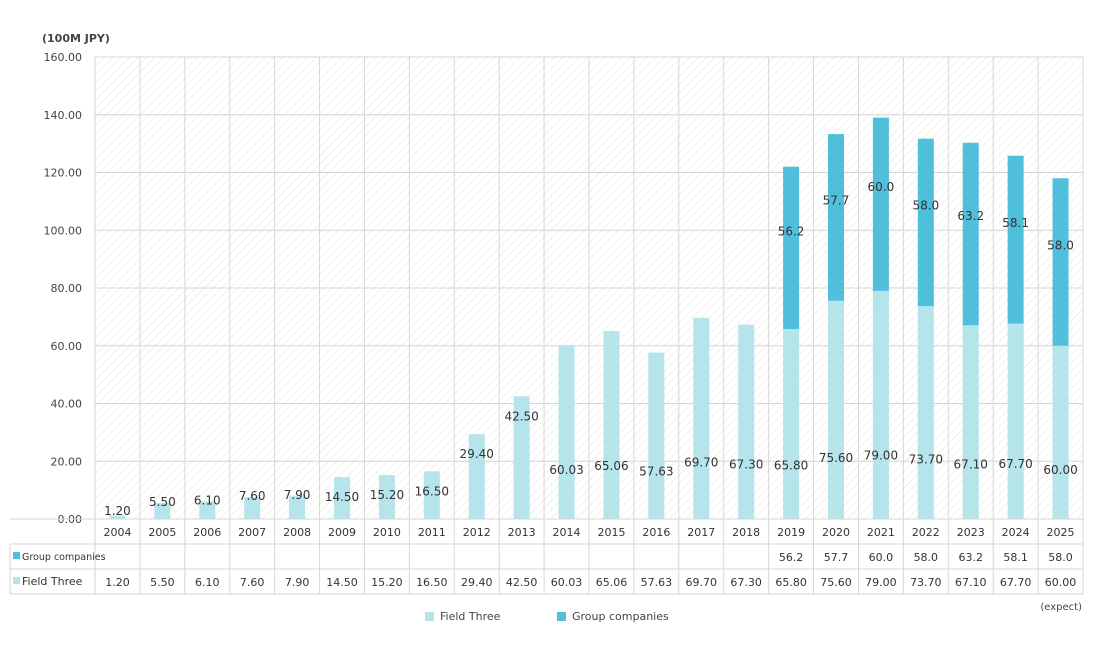  I want to click on table-cell: 57.63, so click(657, 582).